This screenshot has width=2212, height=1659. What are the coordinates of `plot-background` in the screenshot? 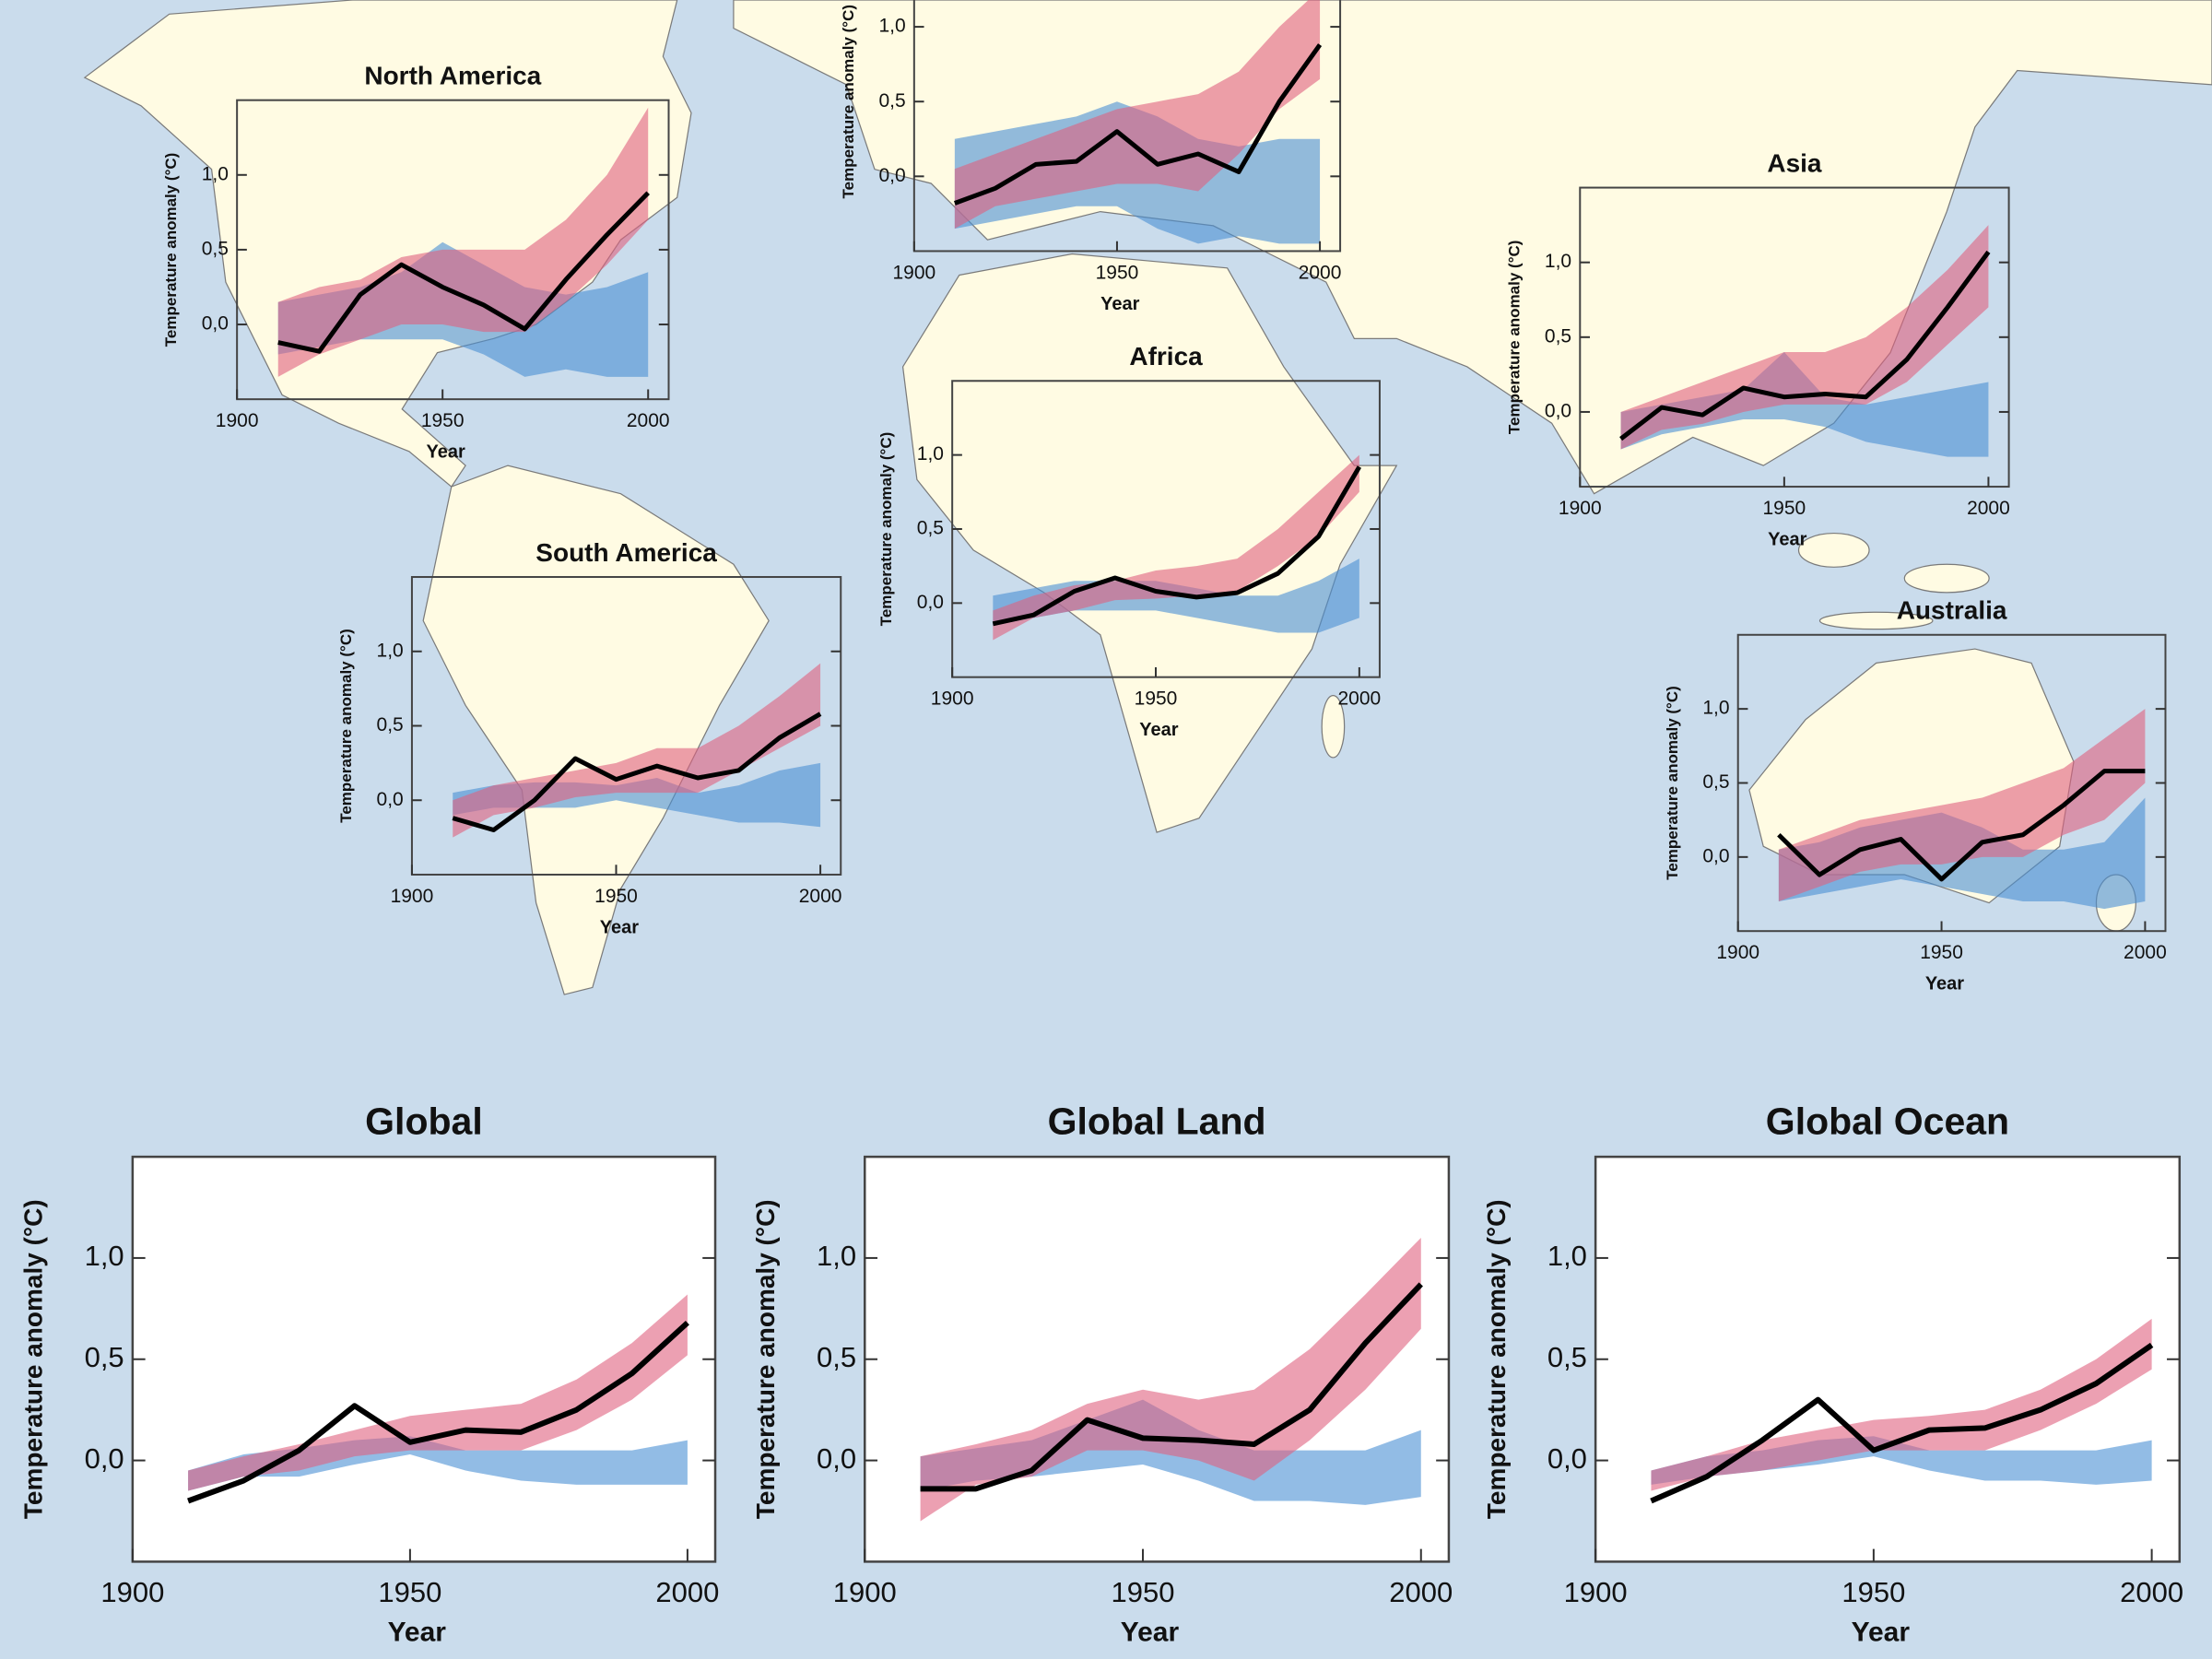 It's located at (1887, 1359).